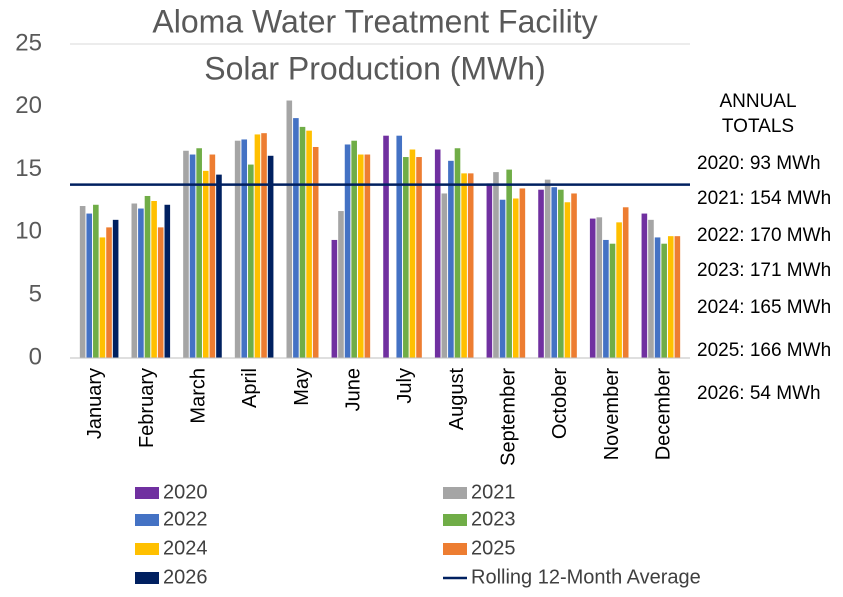 The image size is (843, 597). I want to click on legend-label: 2022, so click(185, 519).